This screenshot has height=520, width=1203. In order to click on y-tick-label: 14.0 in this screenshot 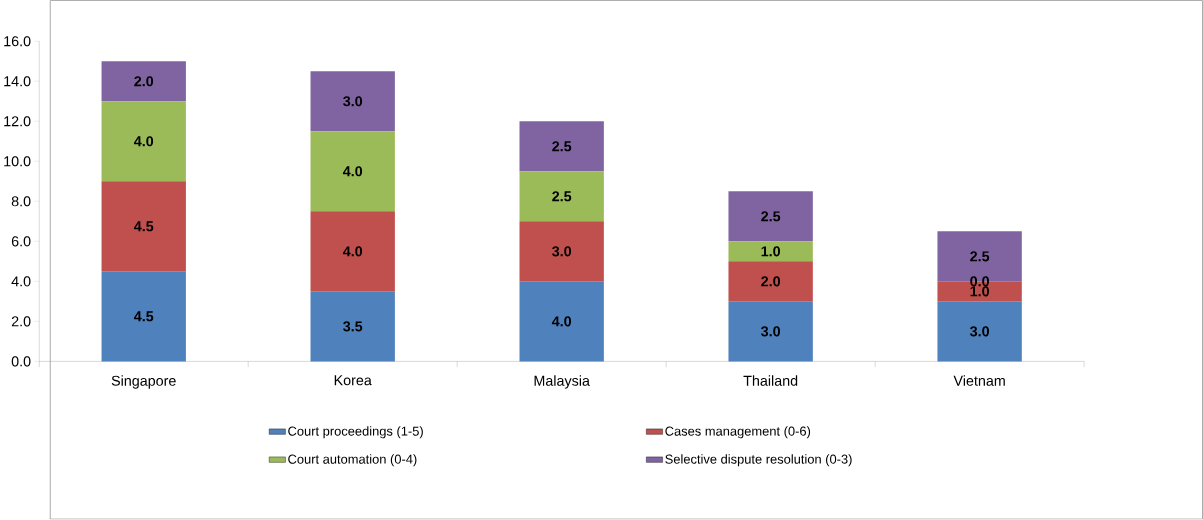, I will do `click(17, 81)`.